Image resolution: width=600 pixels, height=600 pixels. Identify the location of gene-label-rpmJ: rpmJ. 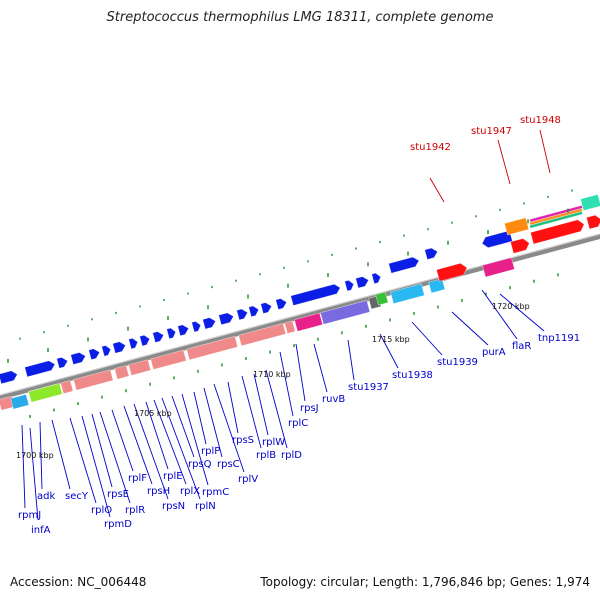
(29, 515).